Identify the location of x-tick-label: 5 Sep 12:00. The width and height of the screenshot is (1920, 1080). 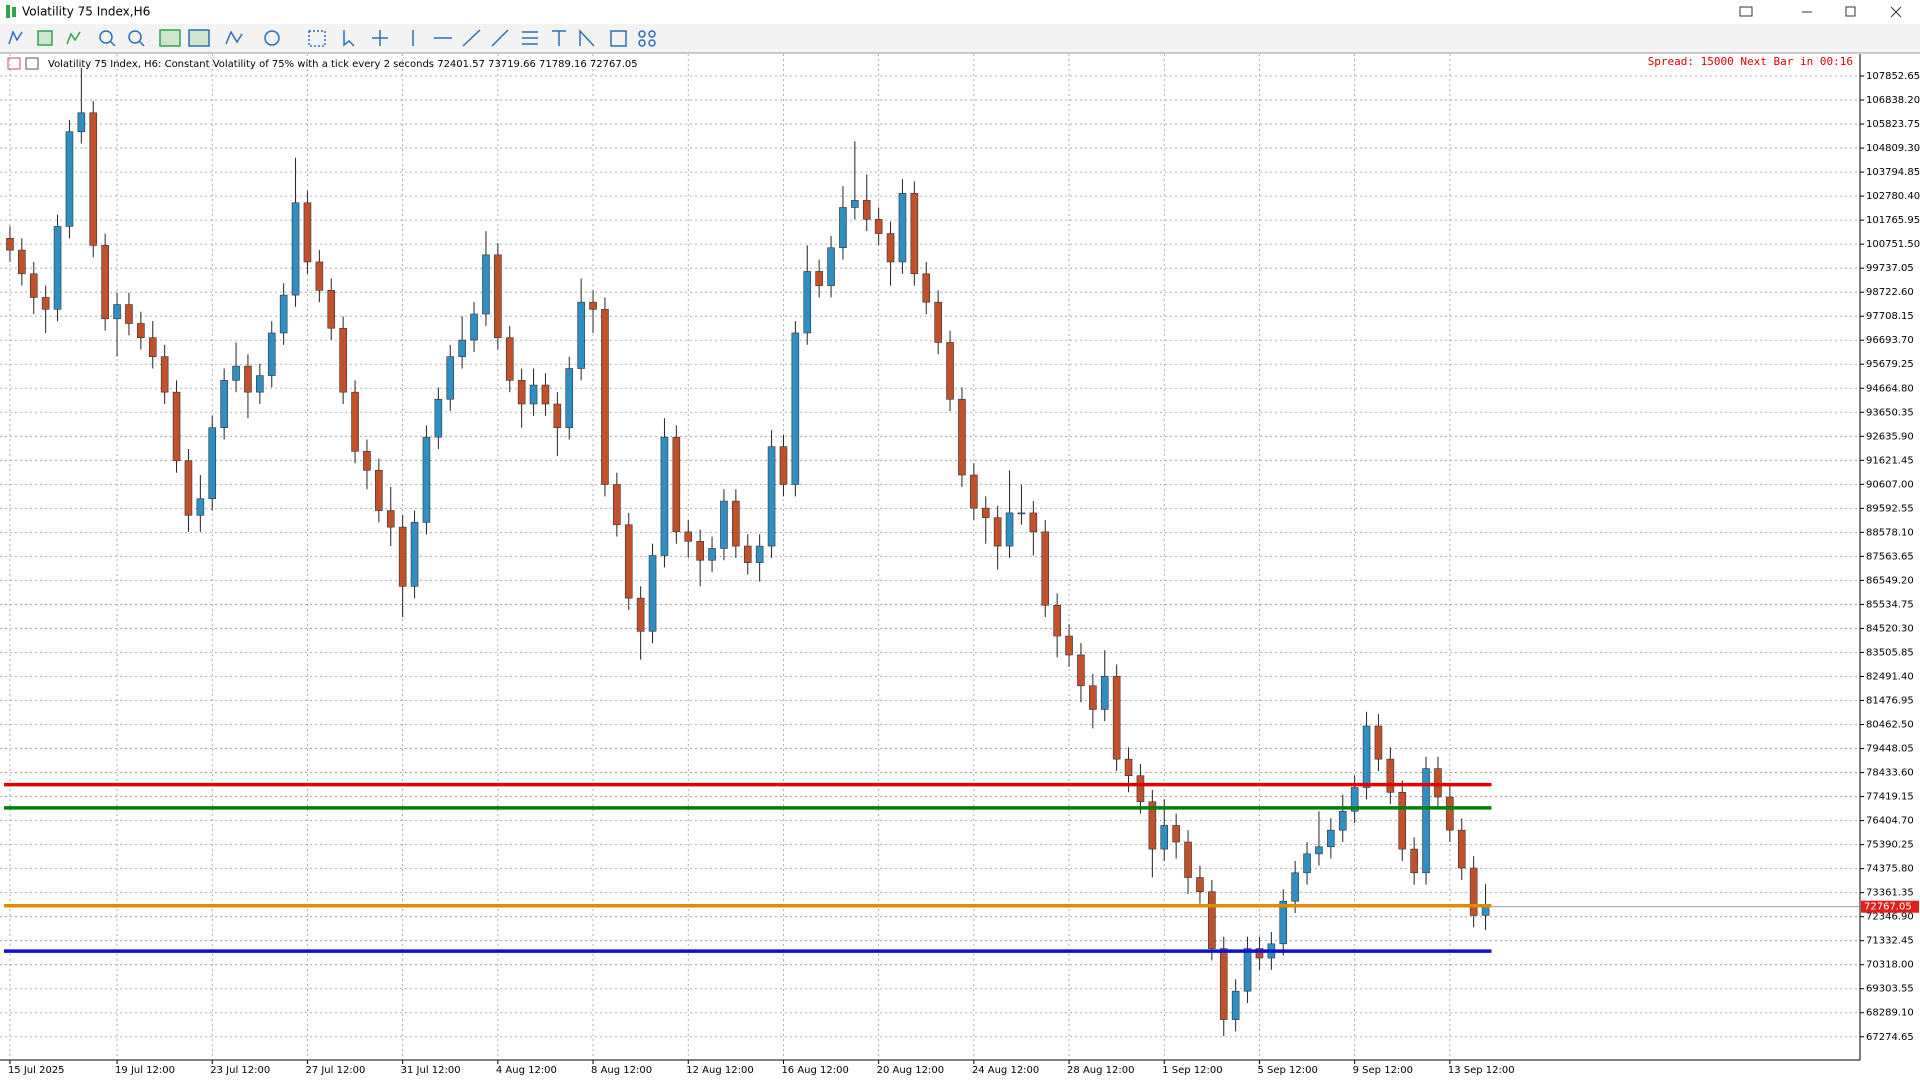
(1287, 1070).